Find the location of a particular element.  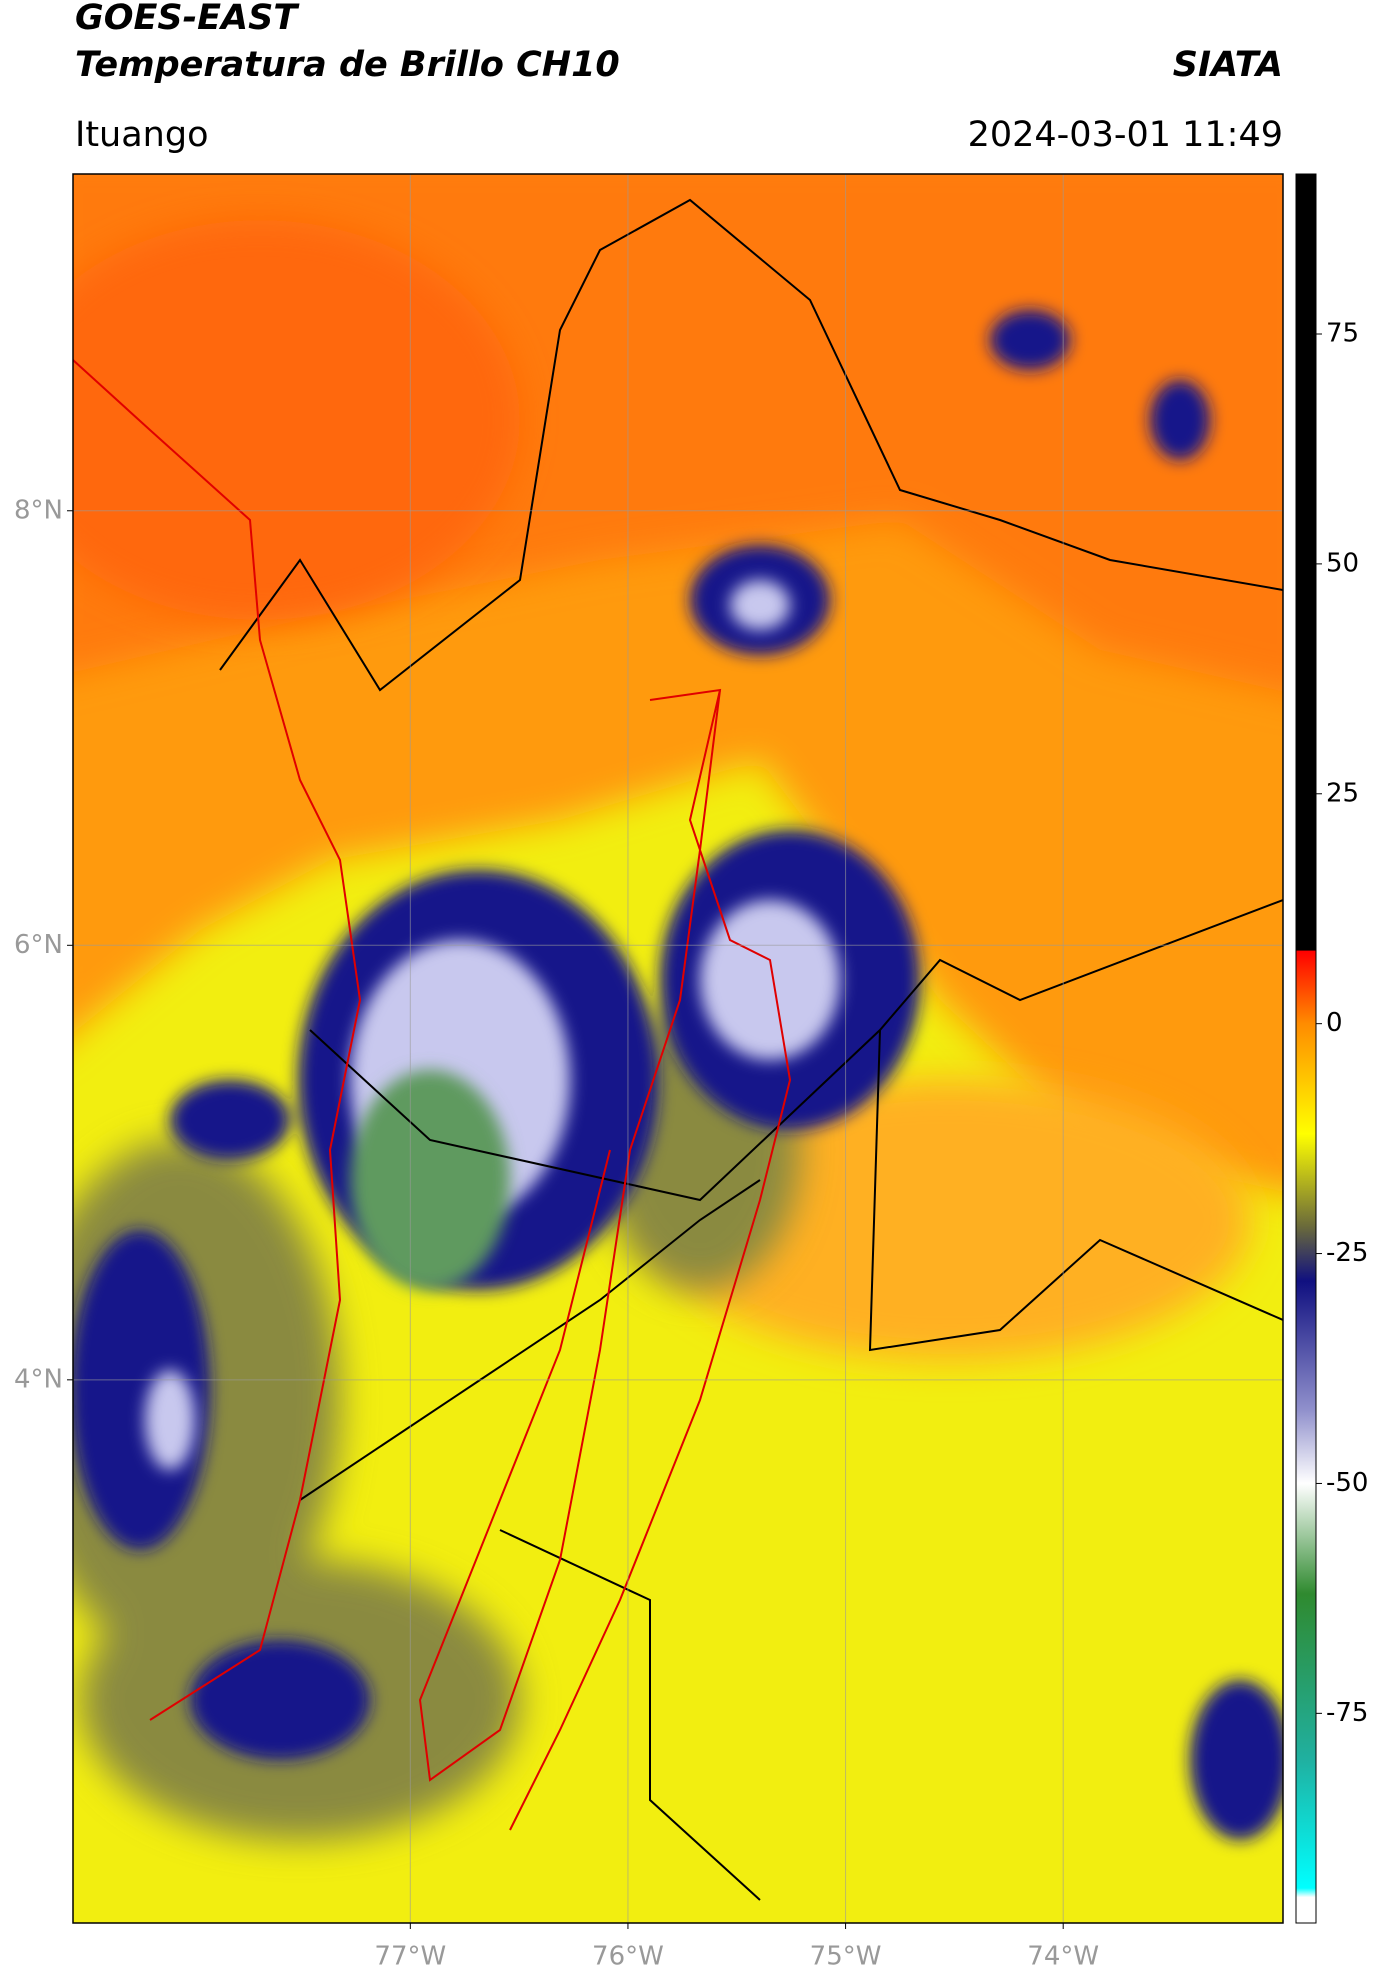

lat-tick-label: 6°N is located at coordinates (38, 945).